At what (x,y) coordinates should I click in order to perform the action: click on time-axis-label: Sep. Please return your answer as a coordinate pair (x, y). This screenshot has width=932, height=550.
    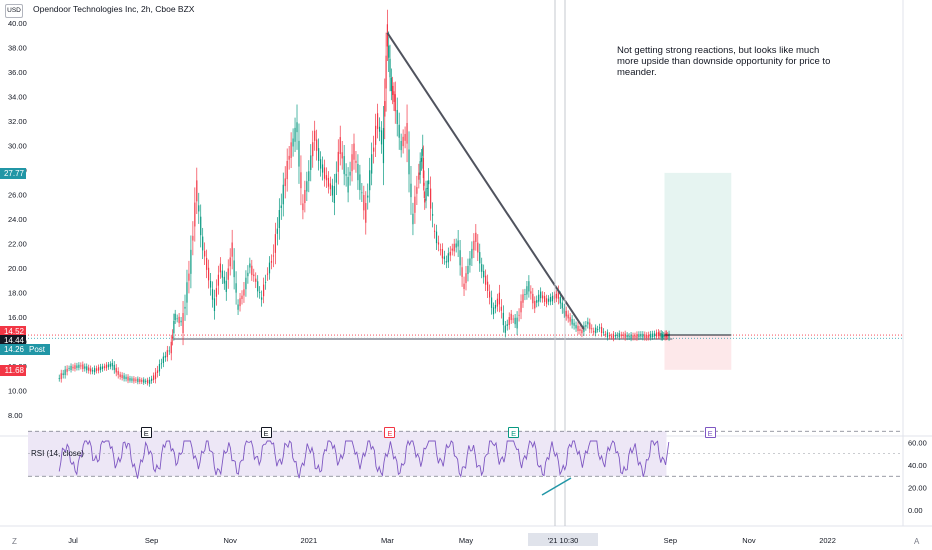
    Looking at the image, I should click on (151, 540).